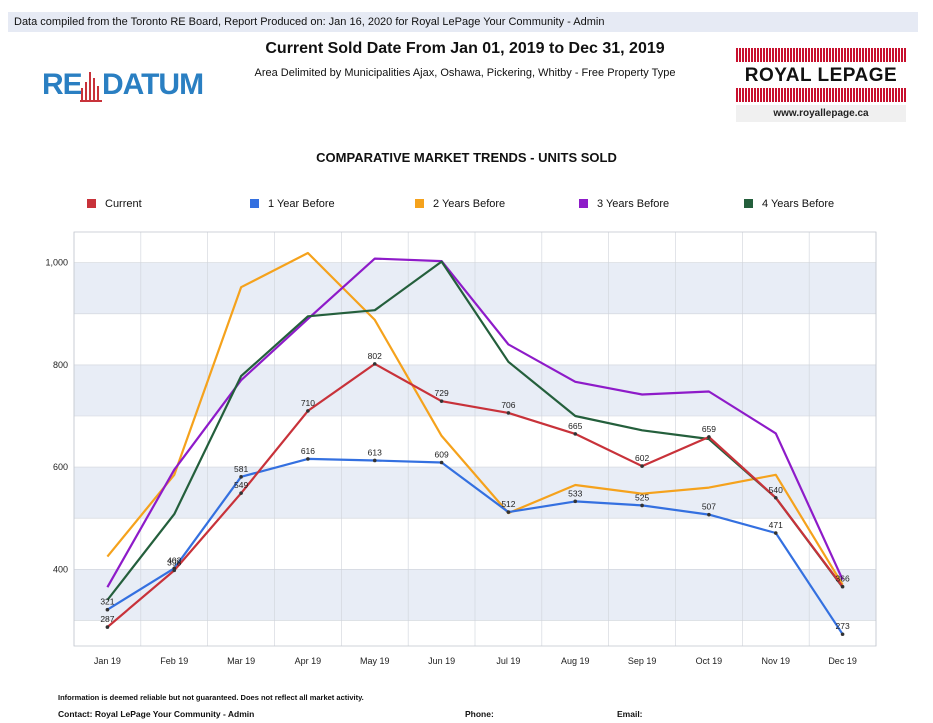 This screenshot has height=723, width=933. What do you see at coordinates (441, 455) in the screenshot?
I see `data-label-y1: 609` at bounding box center [441, 455].